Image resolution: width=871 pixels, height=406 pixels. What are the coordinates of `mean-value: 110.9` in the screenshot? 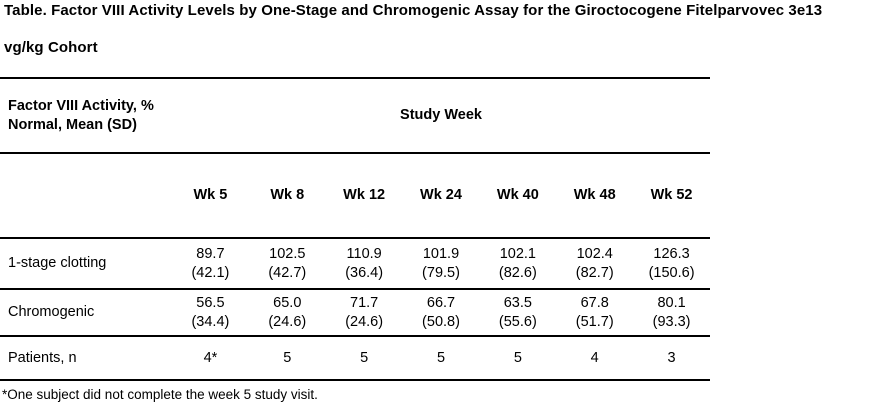 It's located at (364, 253).